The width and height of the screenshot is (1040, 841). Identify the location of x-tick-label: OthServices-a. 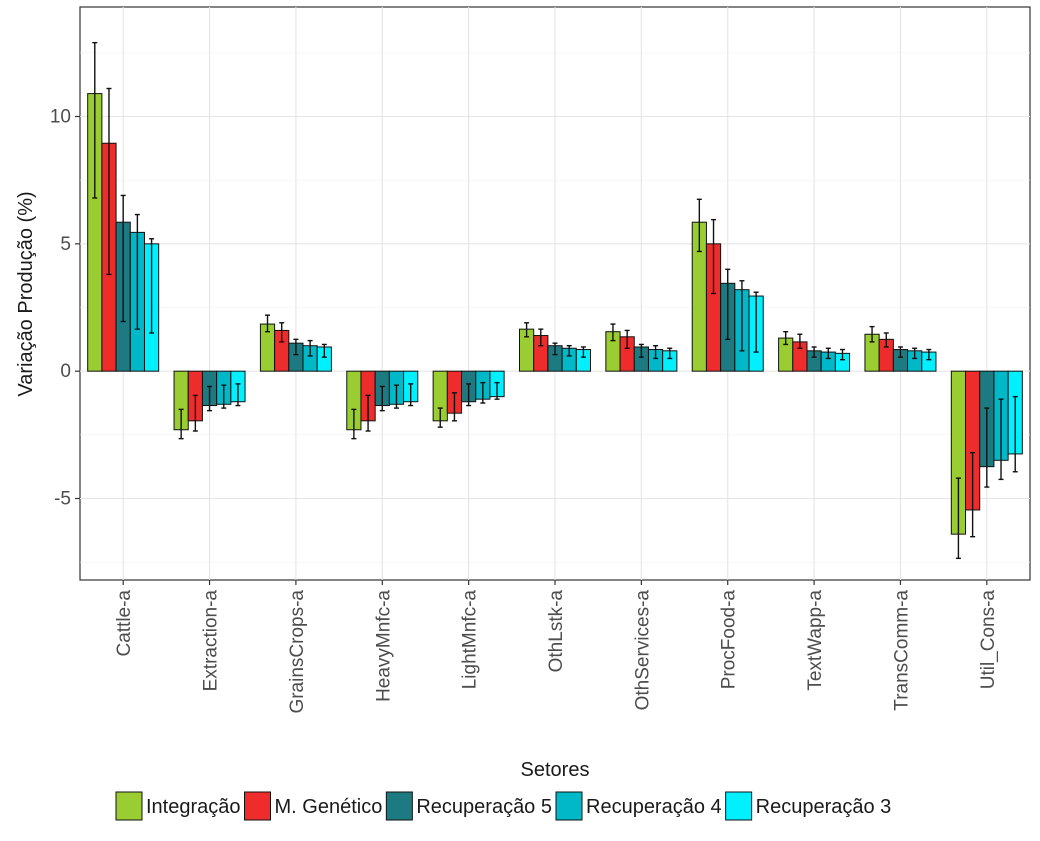
(642, 650).